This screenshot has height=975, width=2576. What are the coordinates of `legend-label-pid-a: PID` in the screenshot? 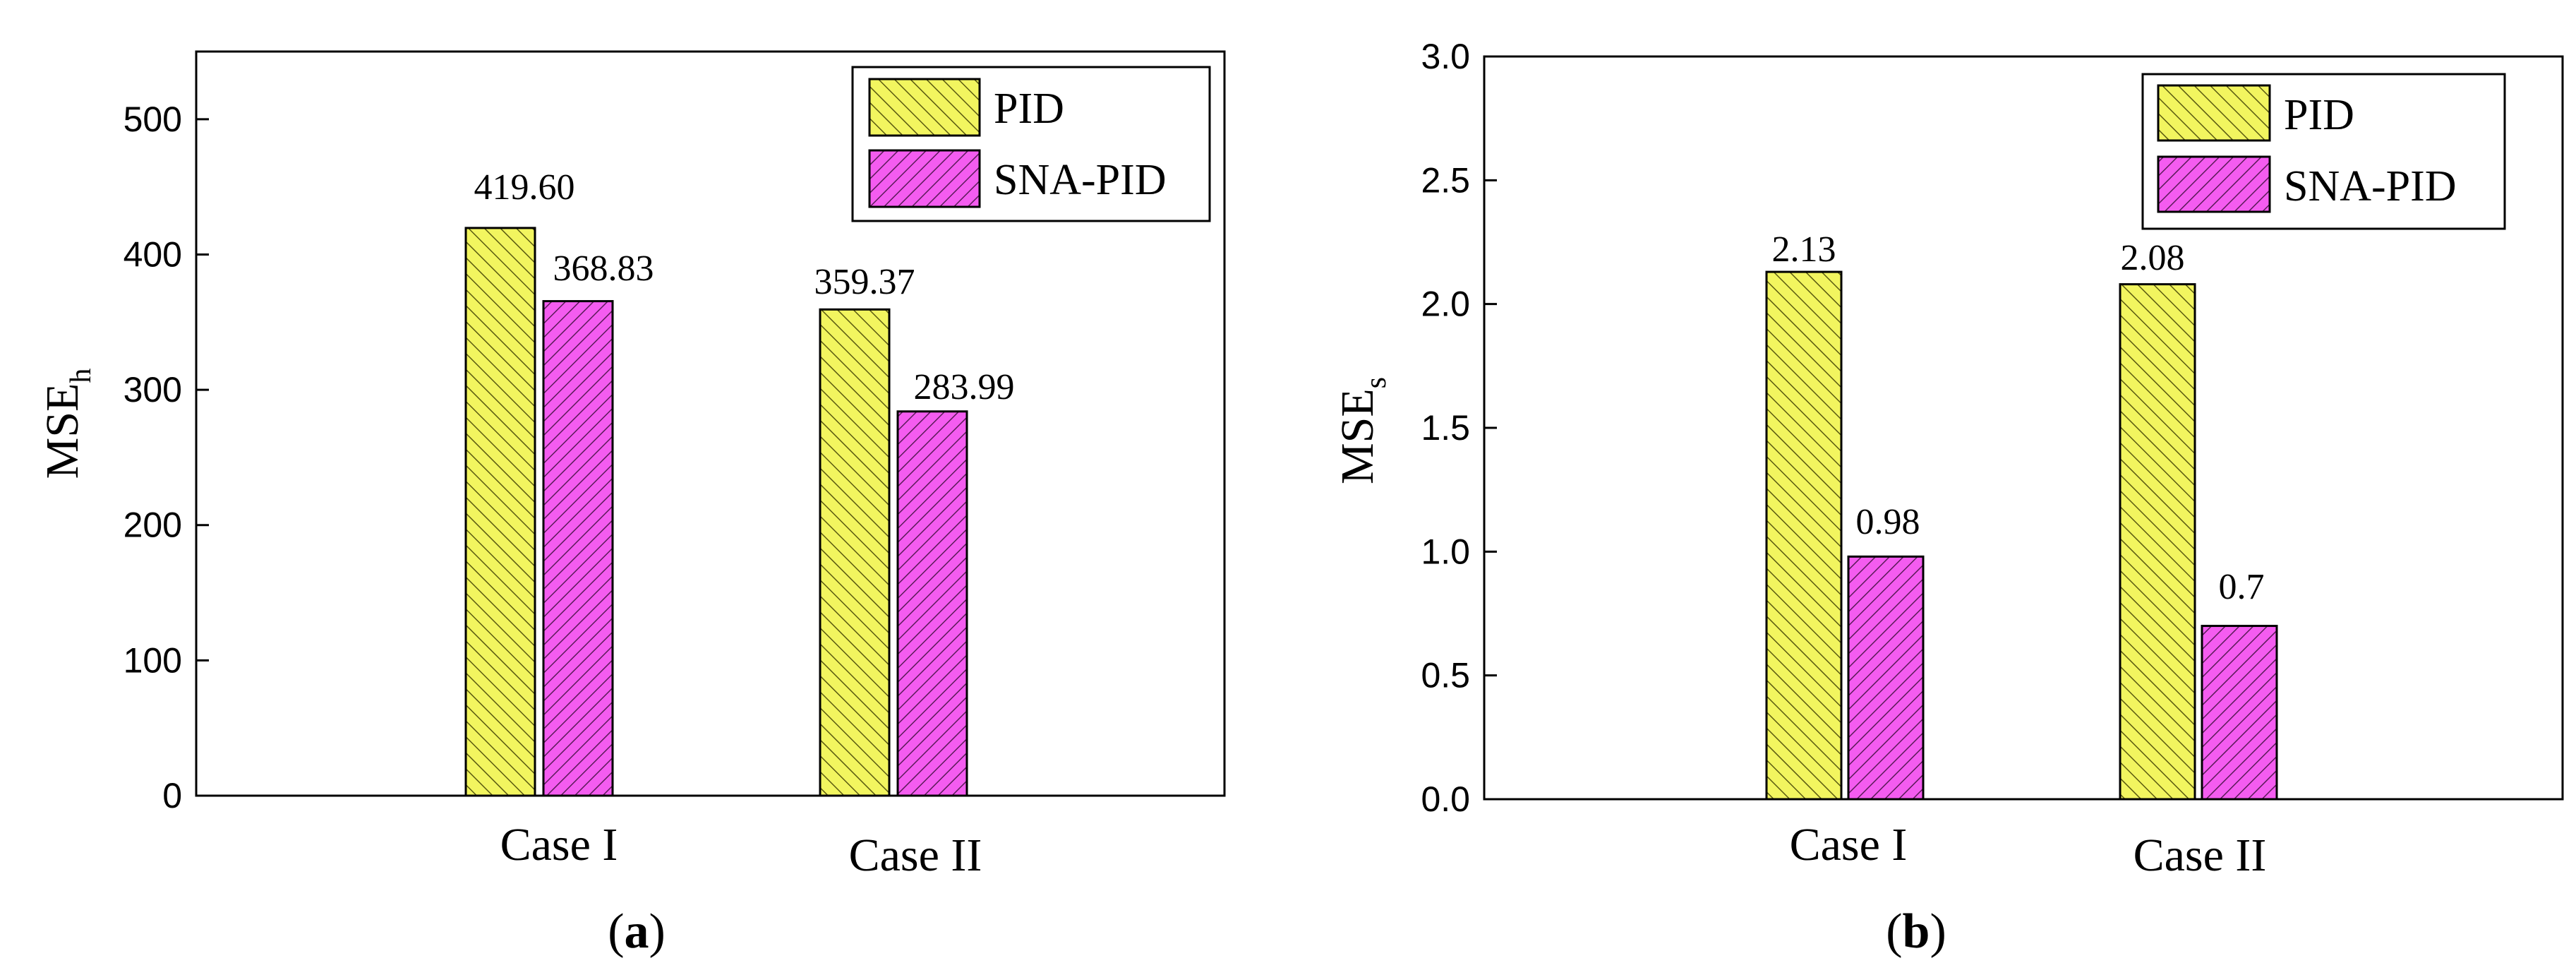 It's located at (1029, 109).